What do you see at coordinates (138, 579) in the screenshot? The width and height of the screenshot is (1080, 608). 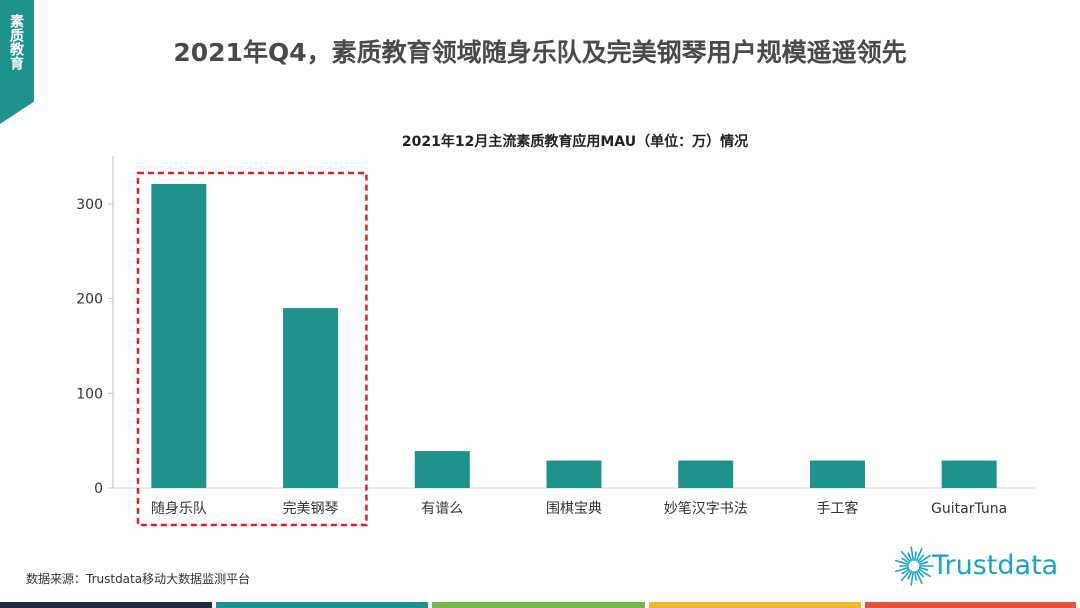 I see `source-note: 数据来源：Trustdata移动大数据监测平台` at bounding box center [138, 579].